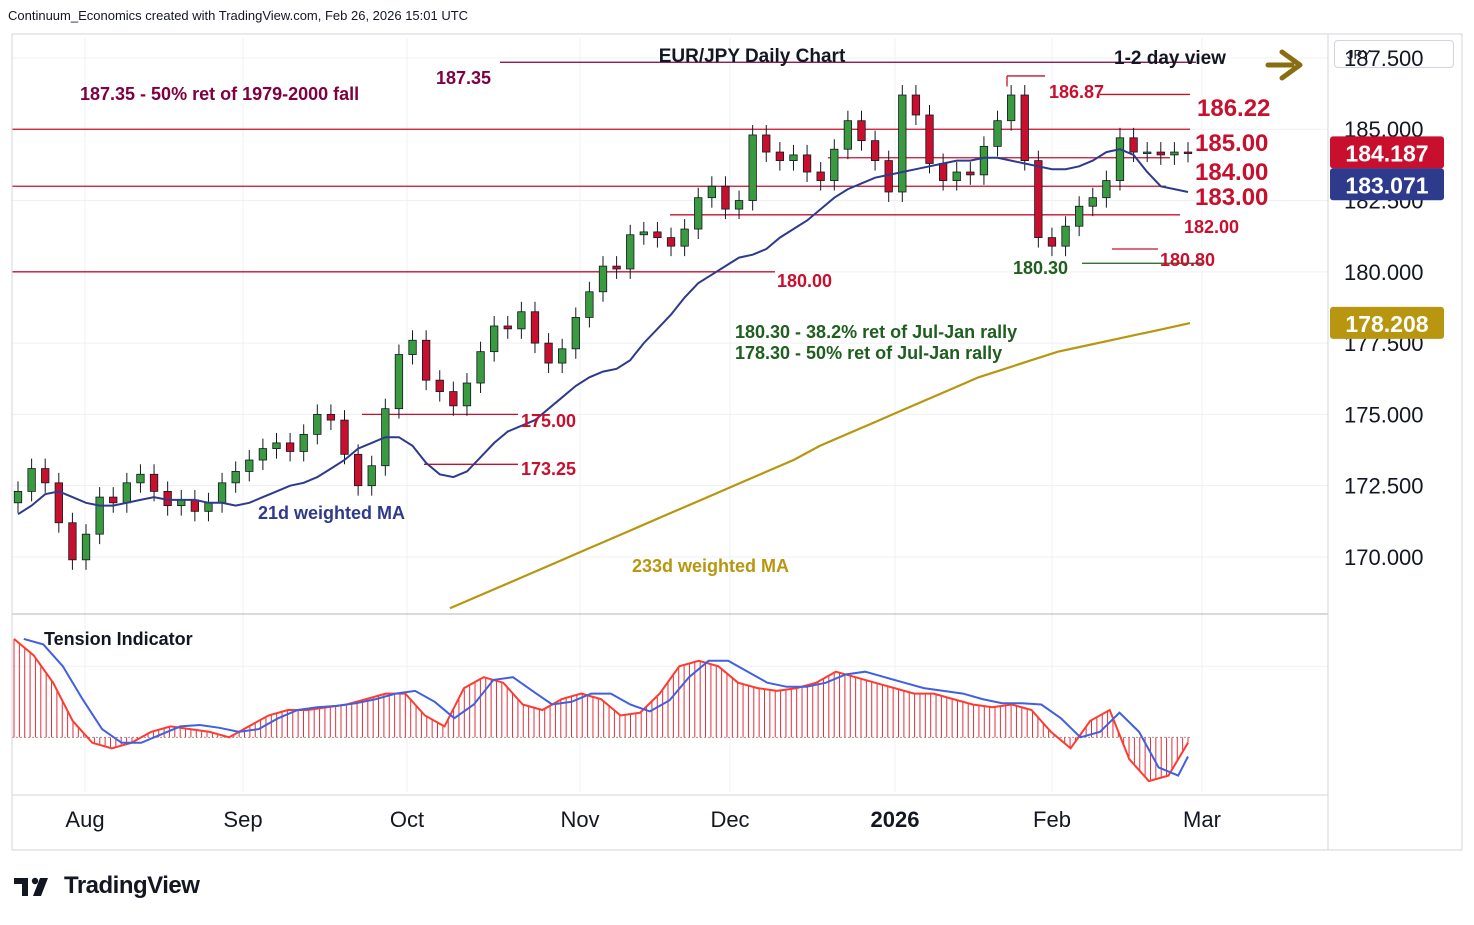 Image resolution: width=1474 pixels, height=925 pixels. Describe the element at coordinates (606, 707) in the screenshot. I see `tension-slow-line` at that location.